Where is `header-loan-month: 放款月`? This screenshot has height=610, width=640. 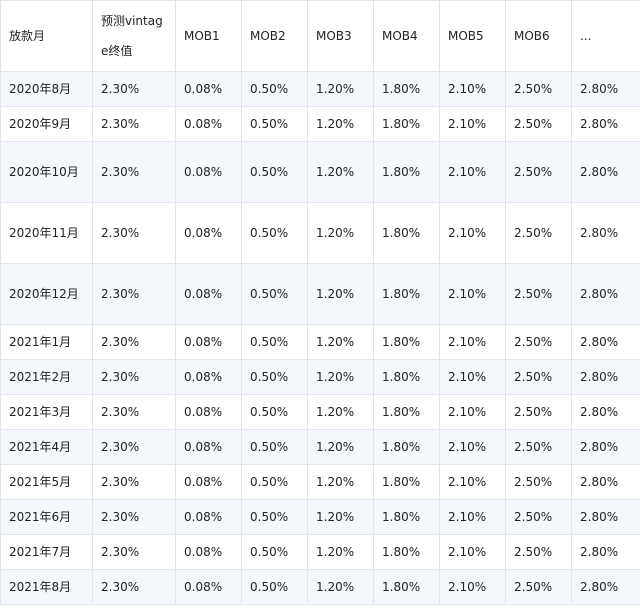
header-loan-month: 放款月 is located at coordinates (46, 36).